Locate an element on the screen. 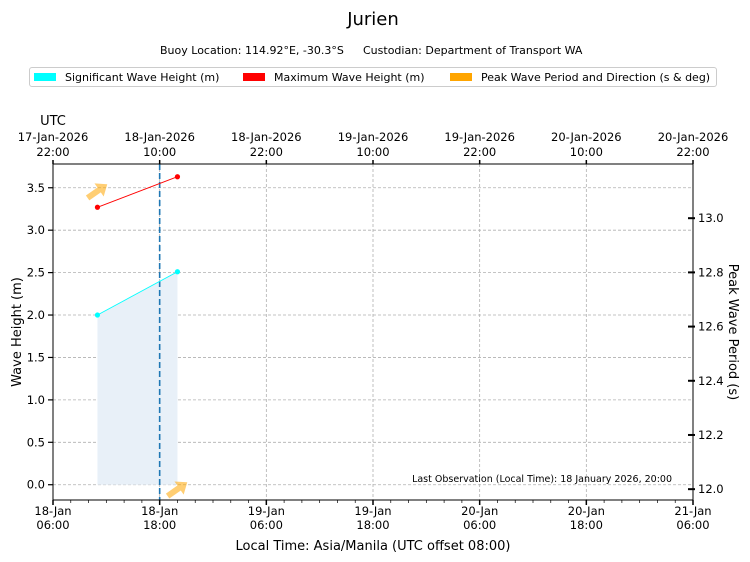 The image size is (750, 562). y-axis-right-label: Peak Wave Period (s) is located at coordinates (732, 332).